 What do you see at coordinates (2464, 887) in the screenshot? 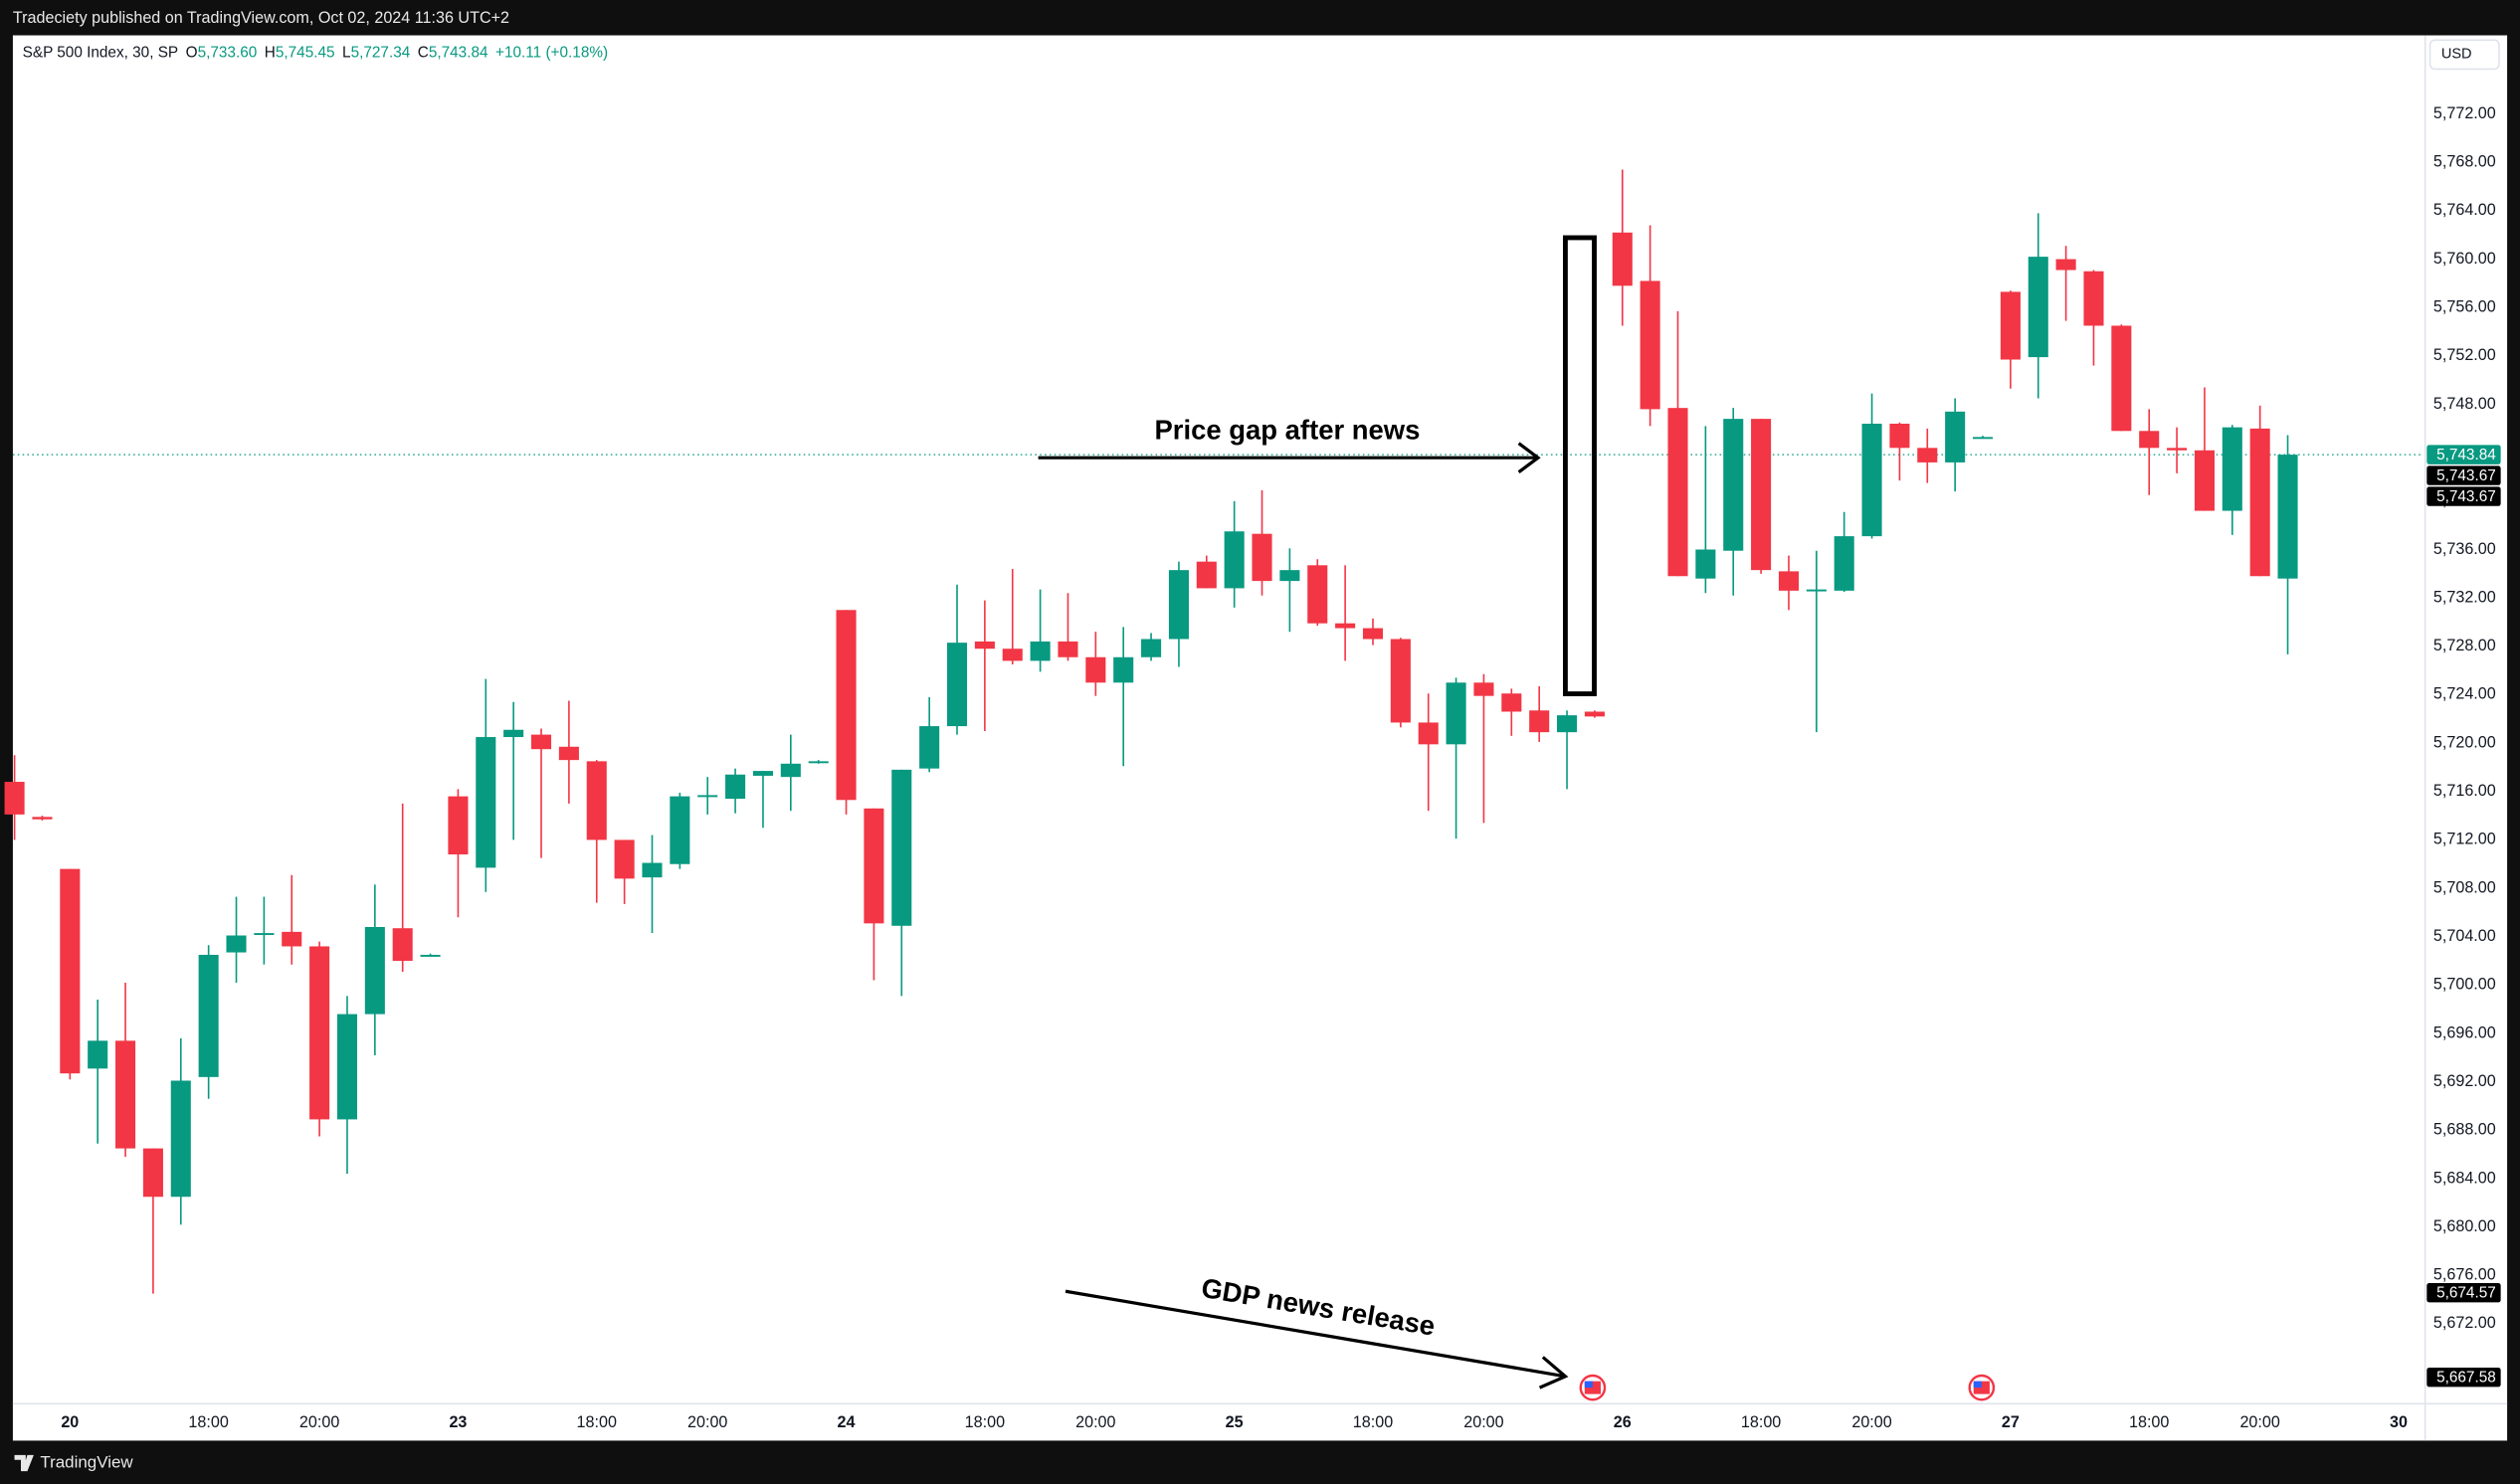
I see `y-tick-label: 5,708.00` at bounding box center [2464, 887].